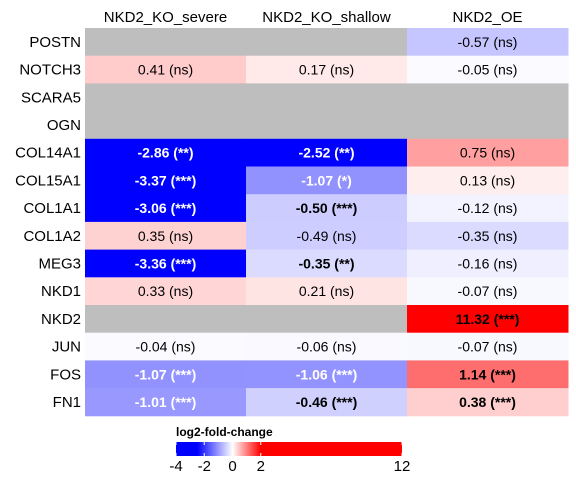 The image size is (576, 480). I want to click on column-labels: NKD2_KO_severe NKD2_KO_shallow NKD2_OE, so click(313, 17).